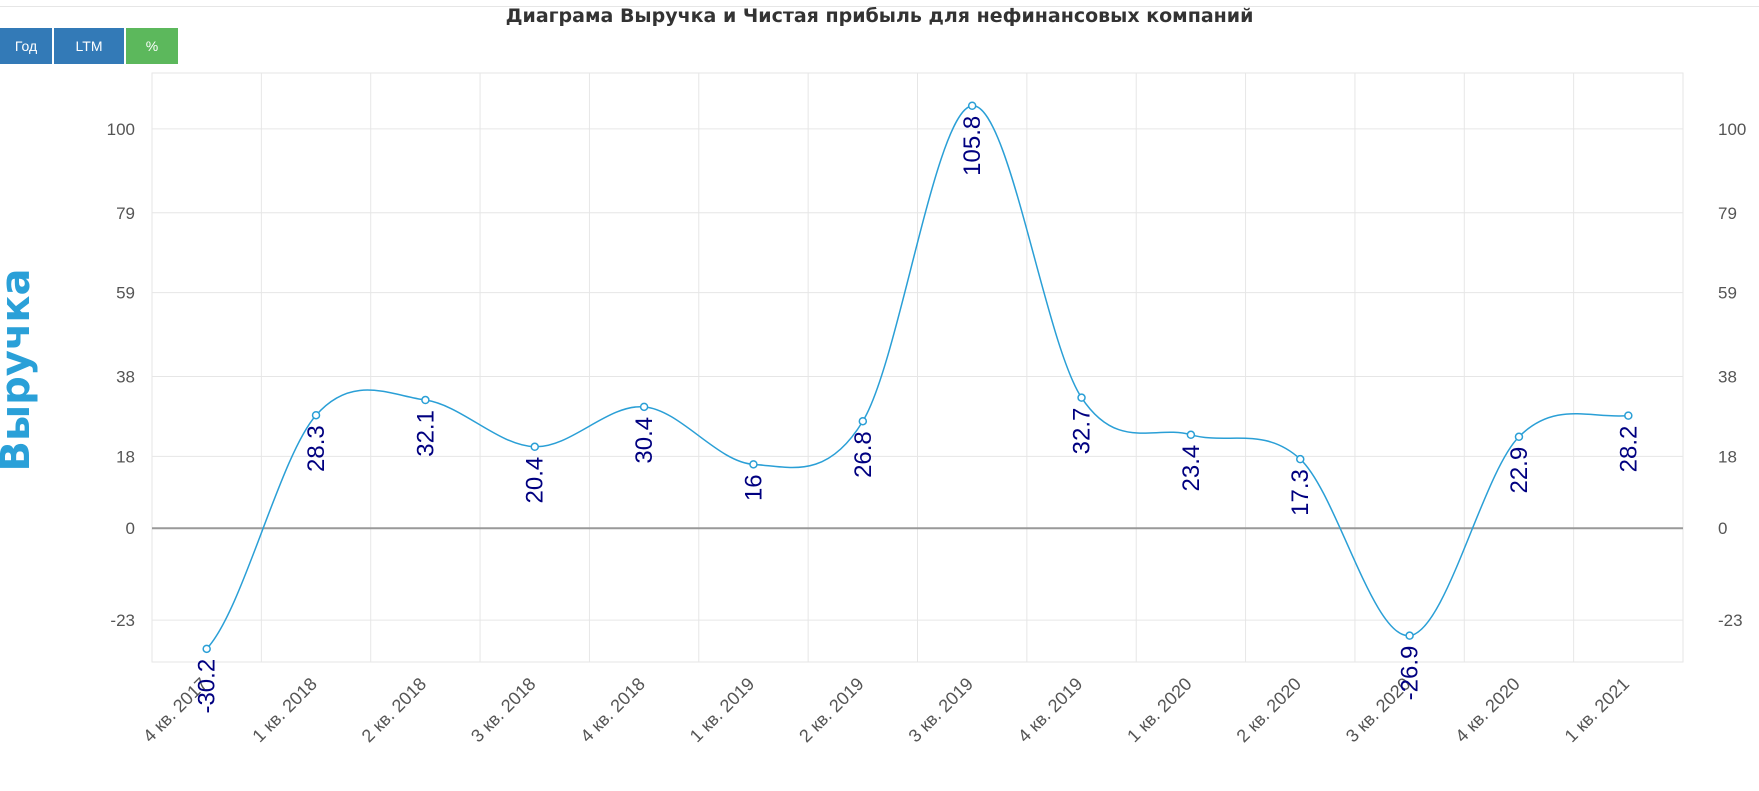  Describe the element at coordinates (125, 376) in the screenshot. I see `y-tick-label-left: 38` at that location.